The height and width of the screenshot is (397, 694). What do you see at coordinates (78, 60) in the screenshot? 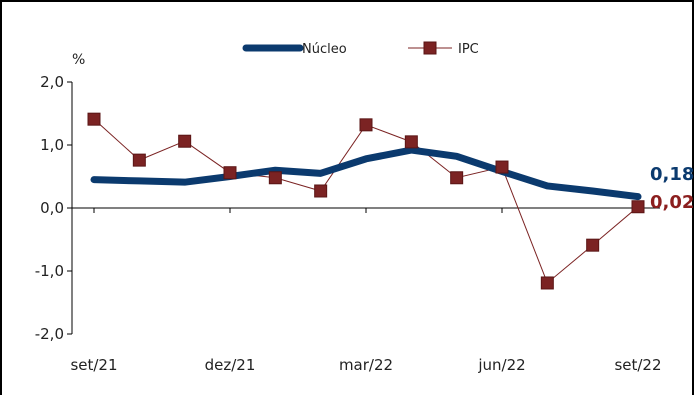
I see `y-unit-label: %` at bounding box center [78, 60].